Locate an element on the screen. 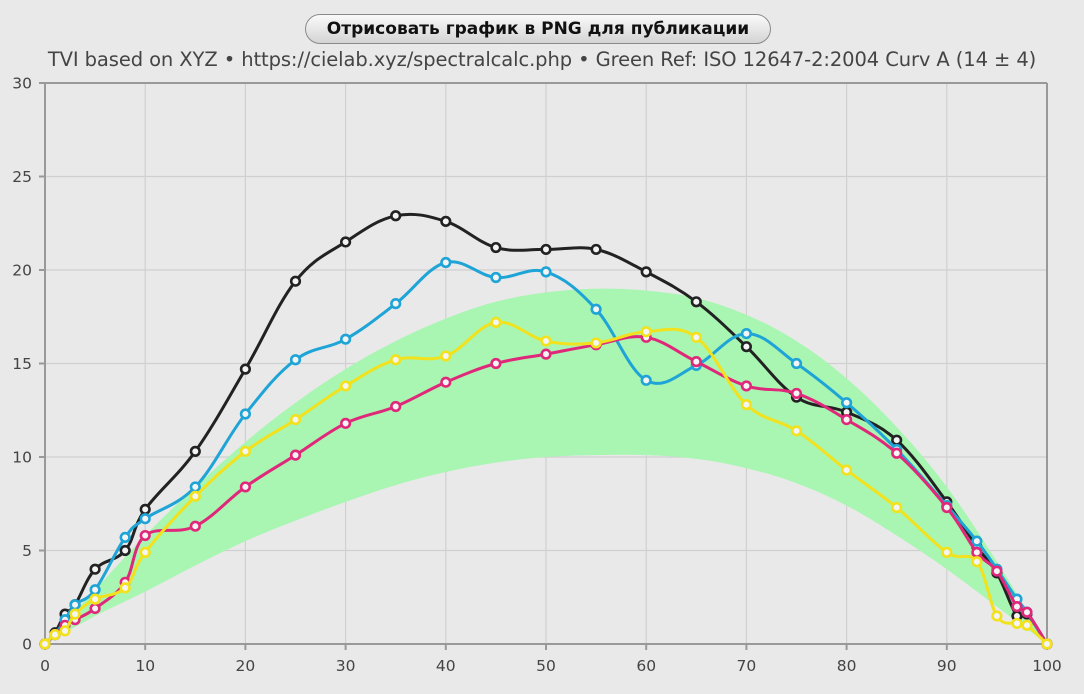 The image size is (1084, 694). y-tick-label: 30 is located at coordinates (22, 84).